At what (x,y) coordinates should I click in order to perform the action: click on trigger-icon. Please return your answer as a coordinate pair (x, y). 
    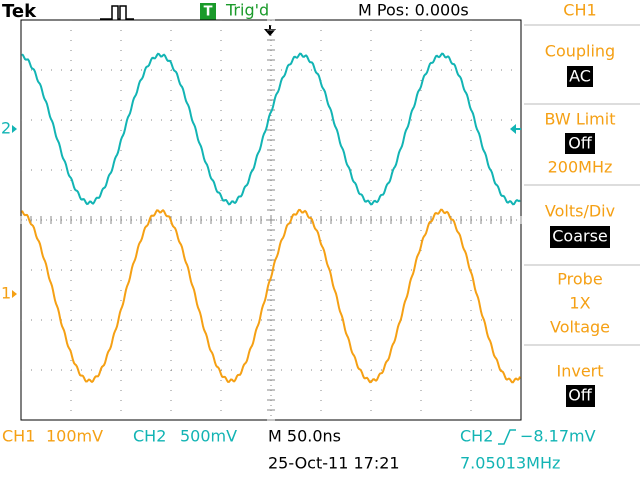
    Looking at the image, I should click on (117, 12).